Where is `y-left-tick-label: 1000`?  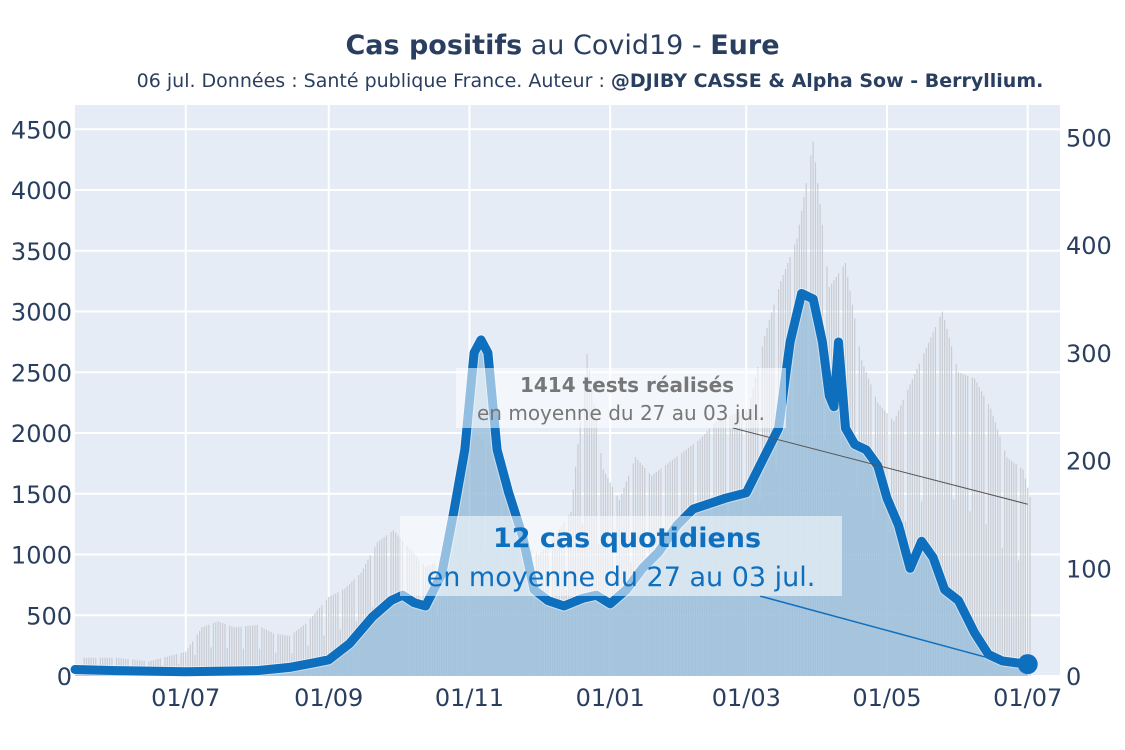 y-left-tick-label: 1000 is located at coordinates (41, 556).